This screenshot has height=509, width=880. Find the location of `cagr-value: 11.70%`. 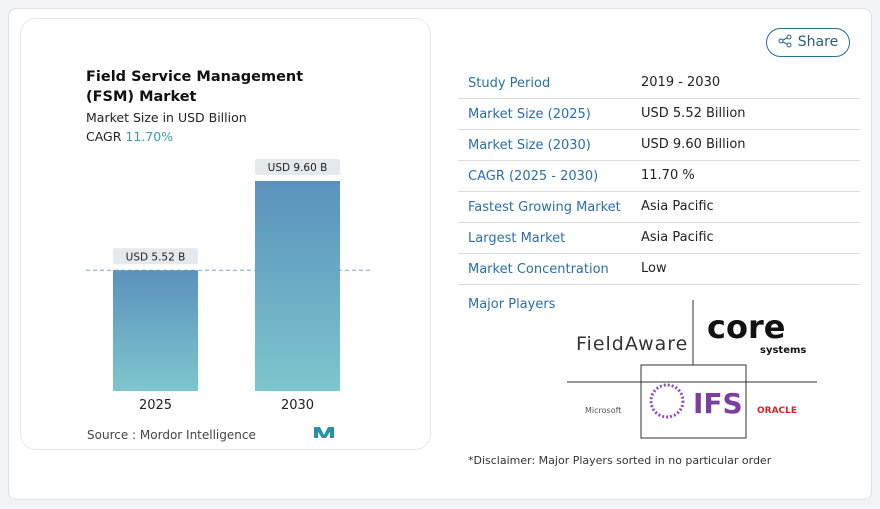

cagr-value: 11.70% is located at coordinates (149, 136).